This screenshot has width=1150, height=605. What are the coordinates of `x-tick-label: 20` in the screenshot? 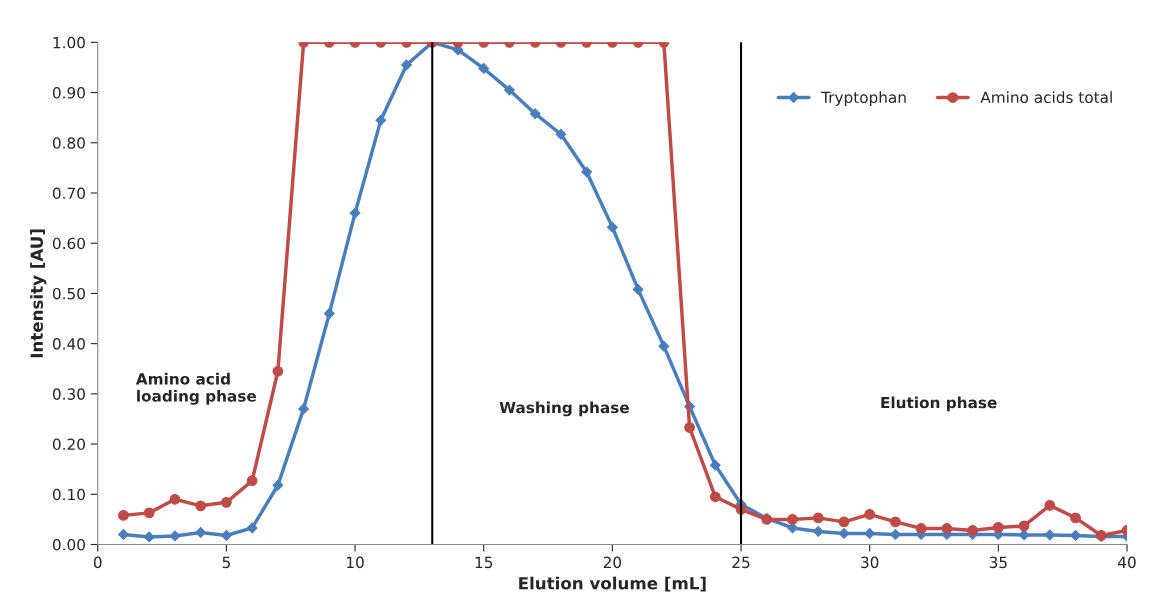 It's located at (612, 562).